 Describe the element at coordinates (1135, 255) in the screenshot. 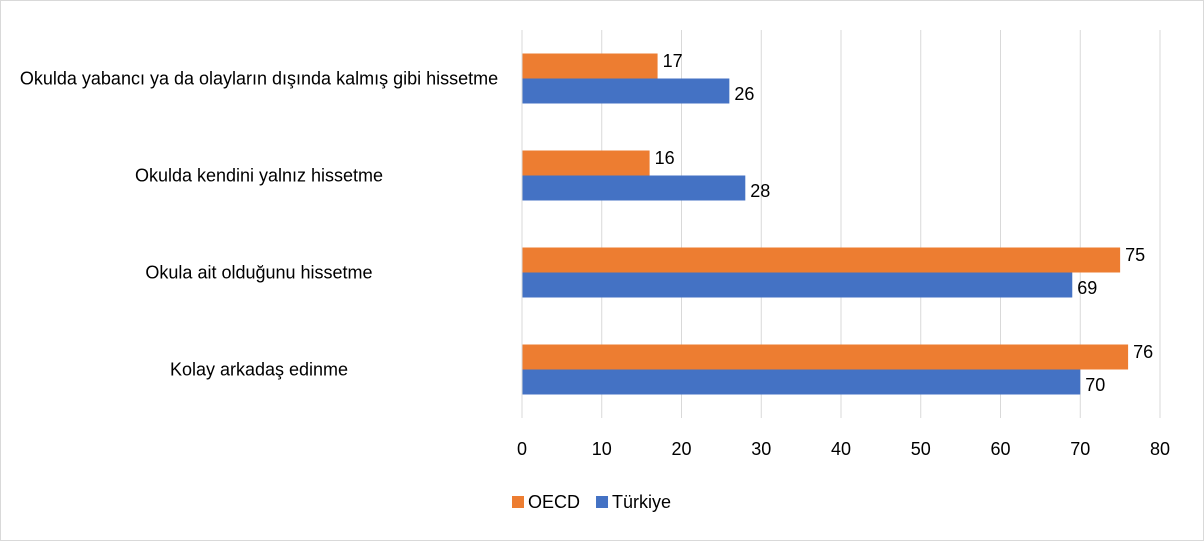

I see `value-label: 75` at that location.